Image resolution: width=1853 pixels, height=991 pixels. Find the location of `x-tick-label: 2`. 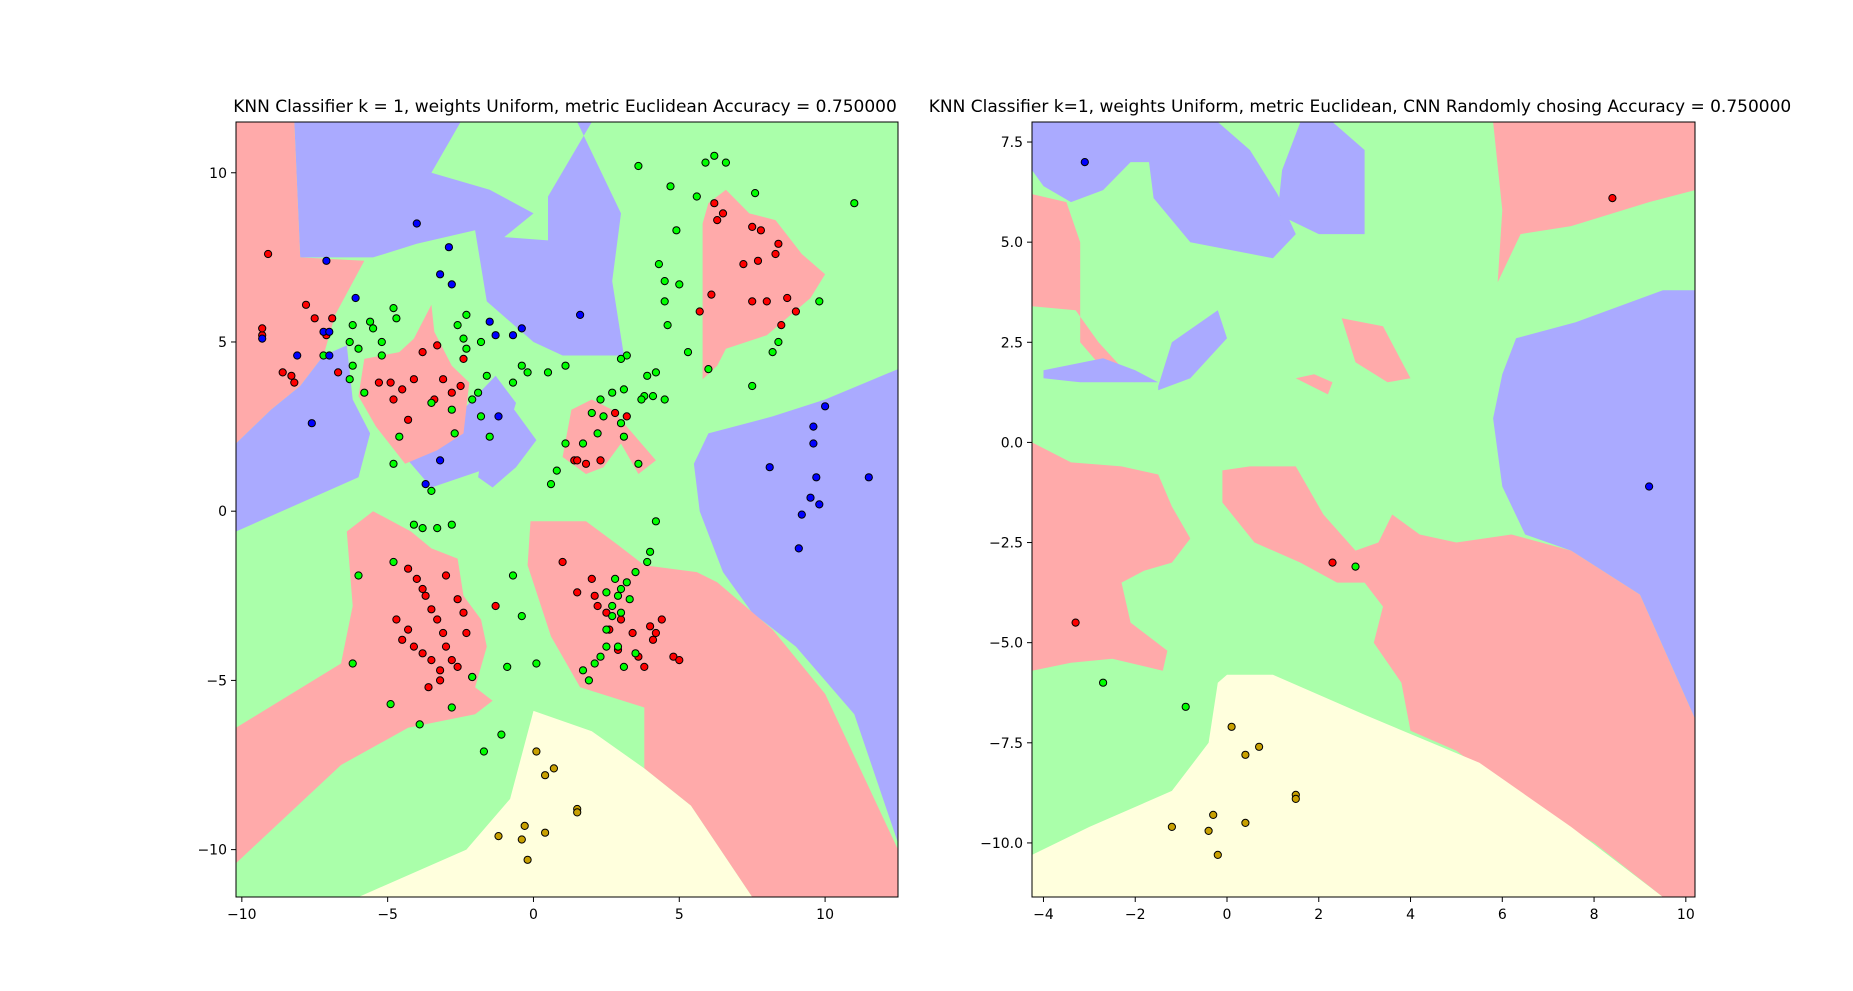

x-tick-label: 2 is located at coordinates (1318, 915).